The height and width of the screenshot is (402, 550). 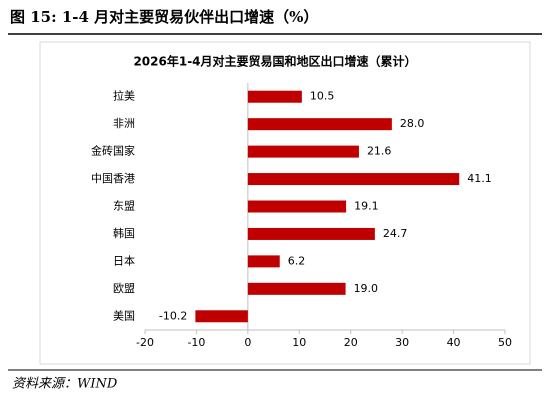 I want to click on x-tick-label: 10, so click(x=299, y=342).